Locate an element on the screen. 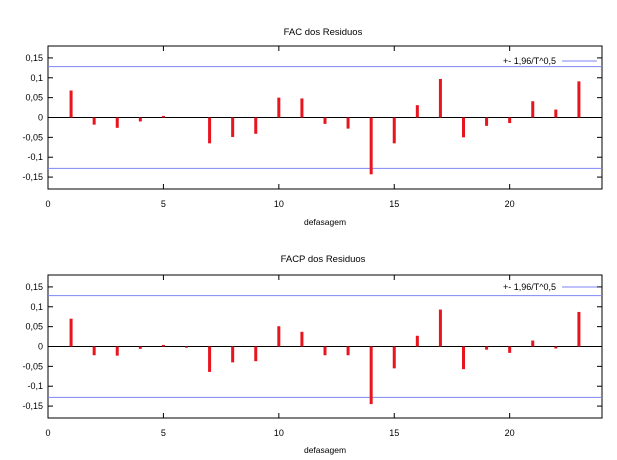 Image resolution: width=617 pixels, height=460 pixels. facp-legend: +- 1,96/T^0,5 is located at coordinates (550, 287).